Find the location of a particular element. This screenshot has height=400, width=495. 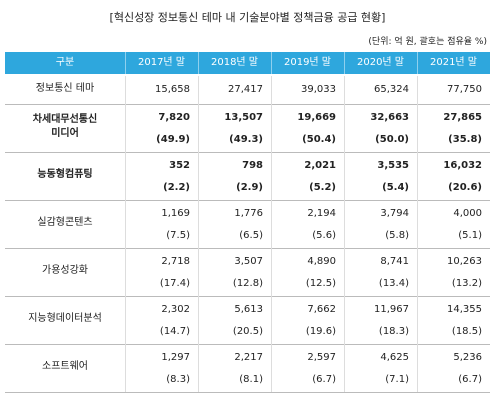

value: 7,820 is located at coordinates (174, 117).